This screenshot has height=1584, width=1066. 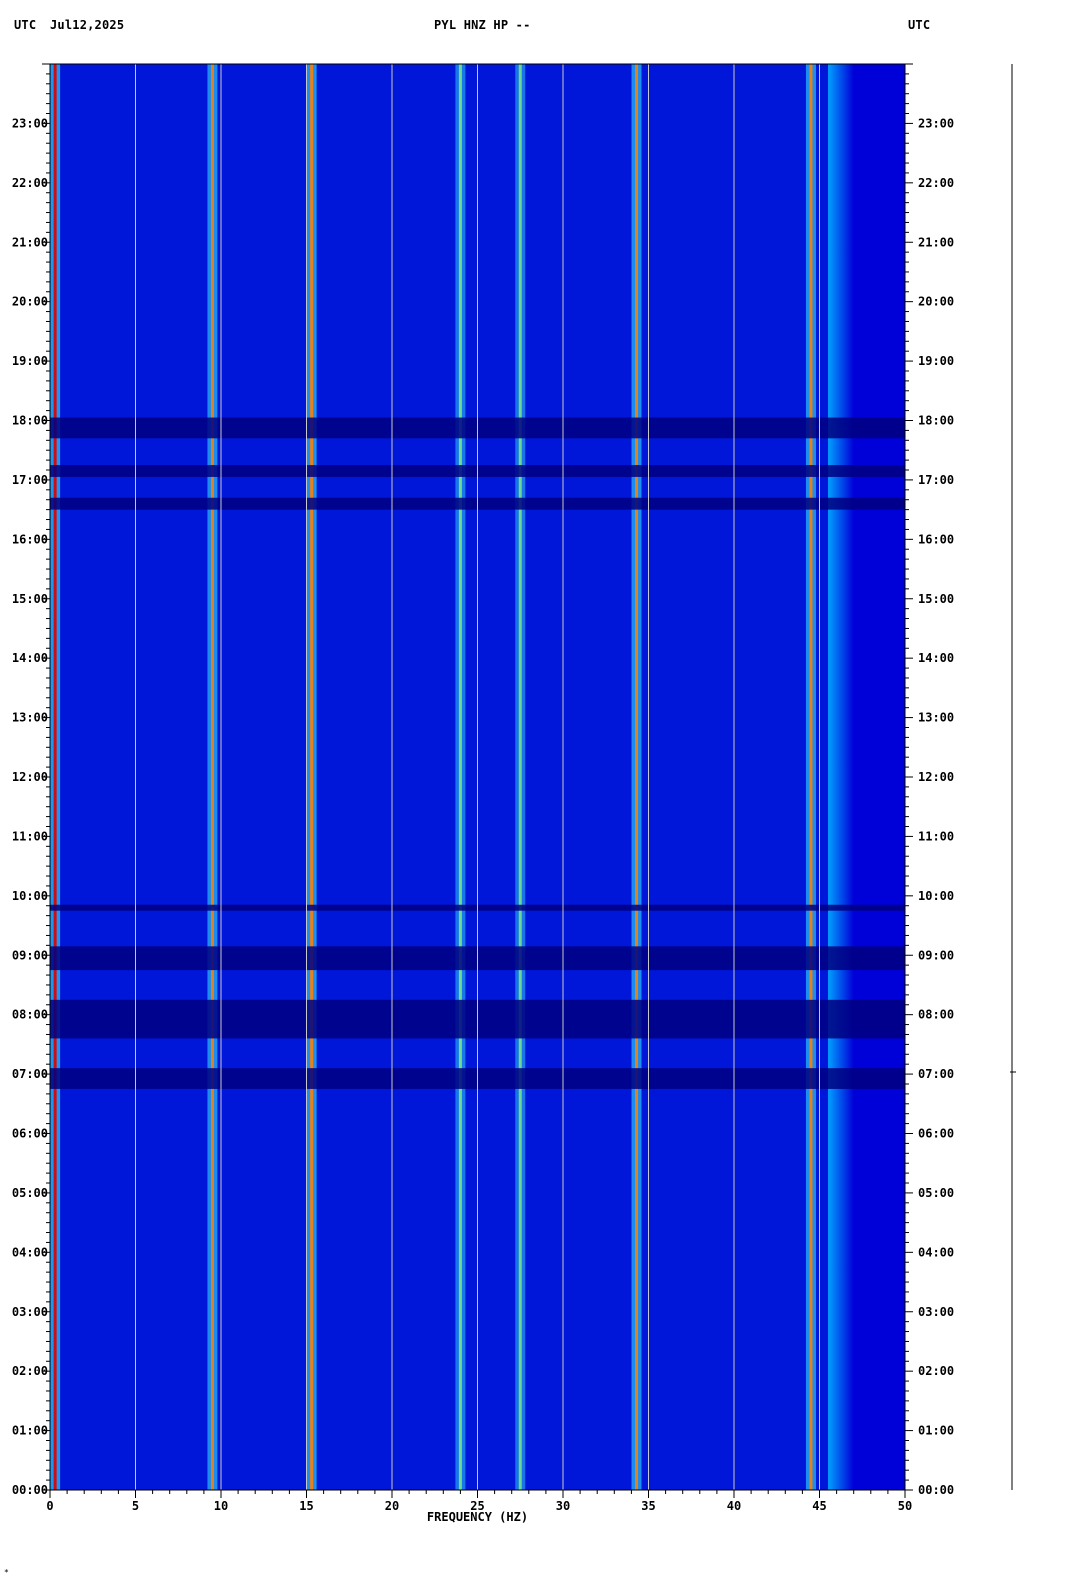 What do you see at coordinates (936, 896) in the screenshot?
I see `y-tick-label-right: 10:00` at bounding box center [936, 896].